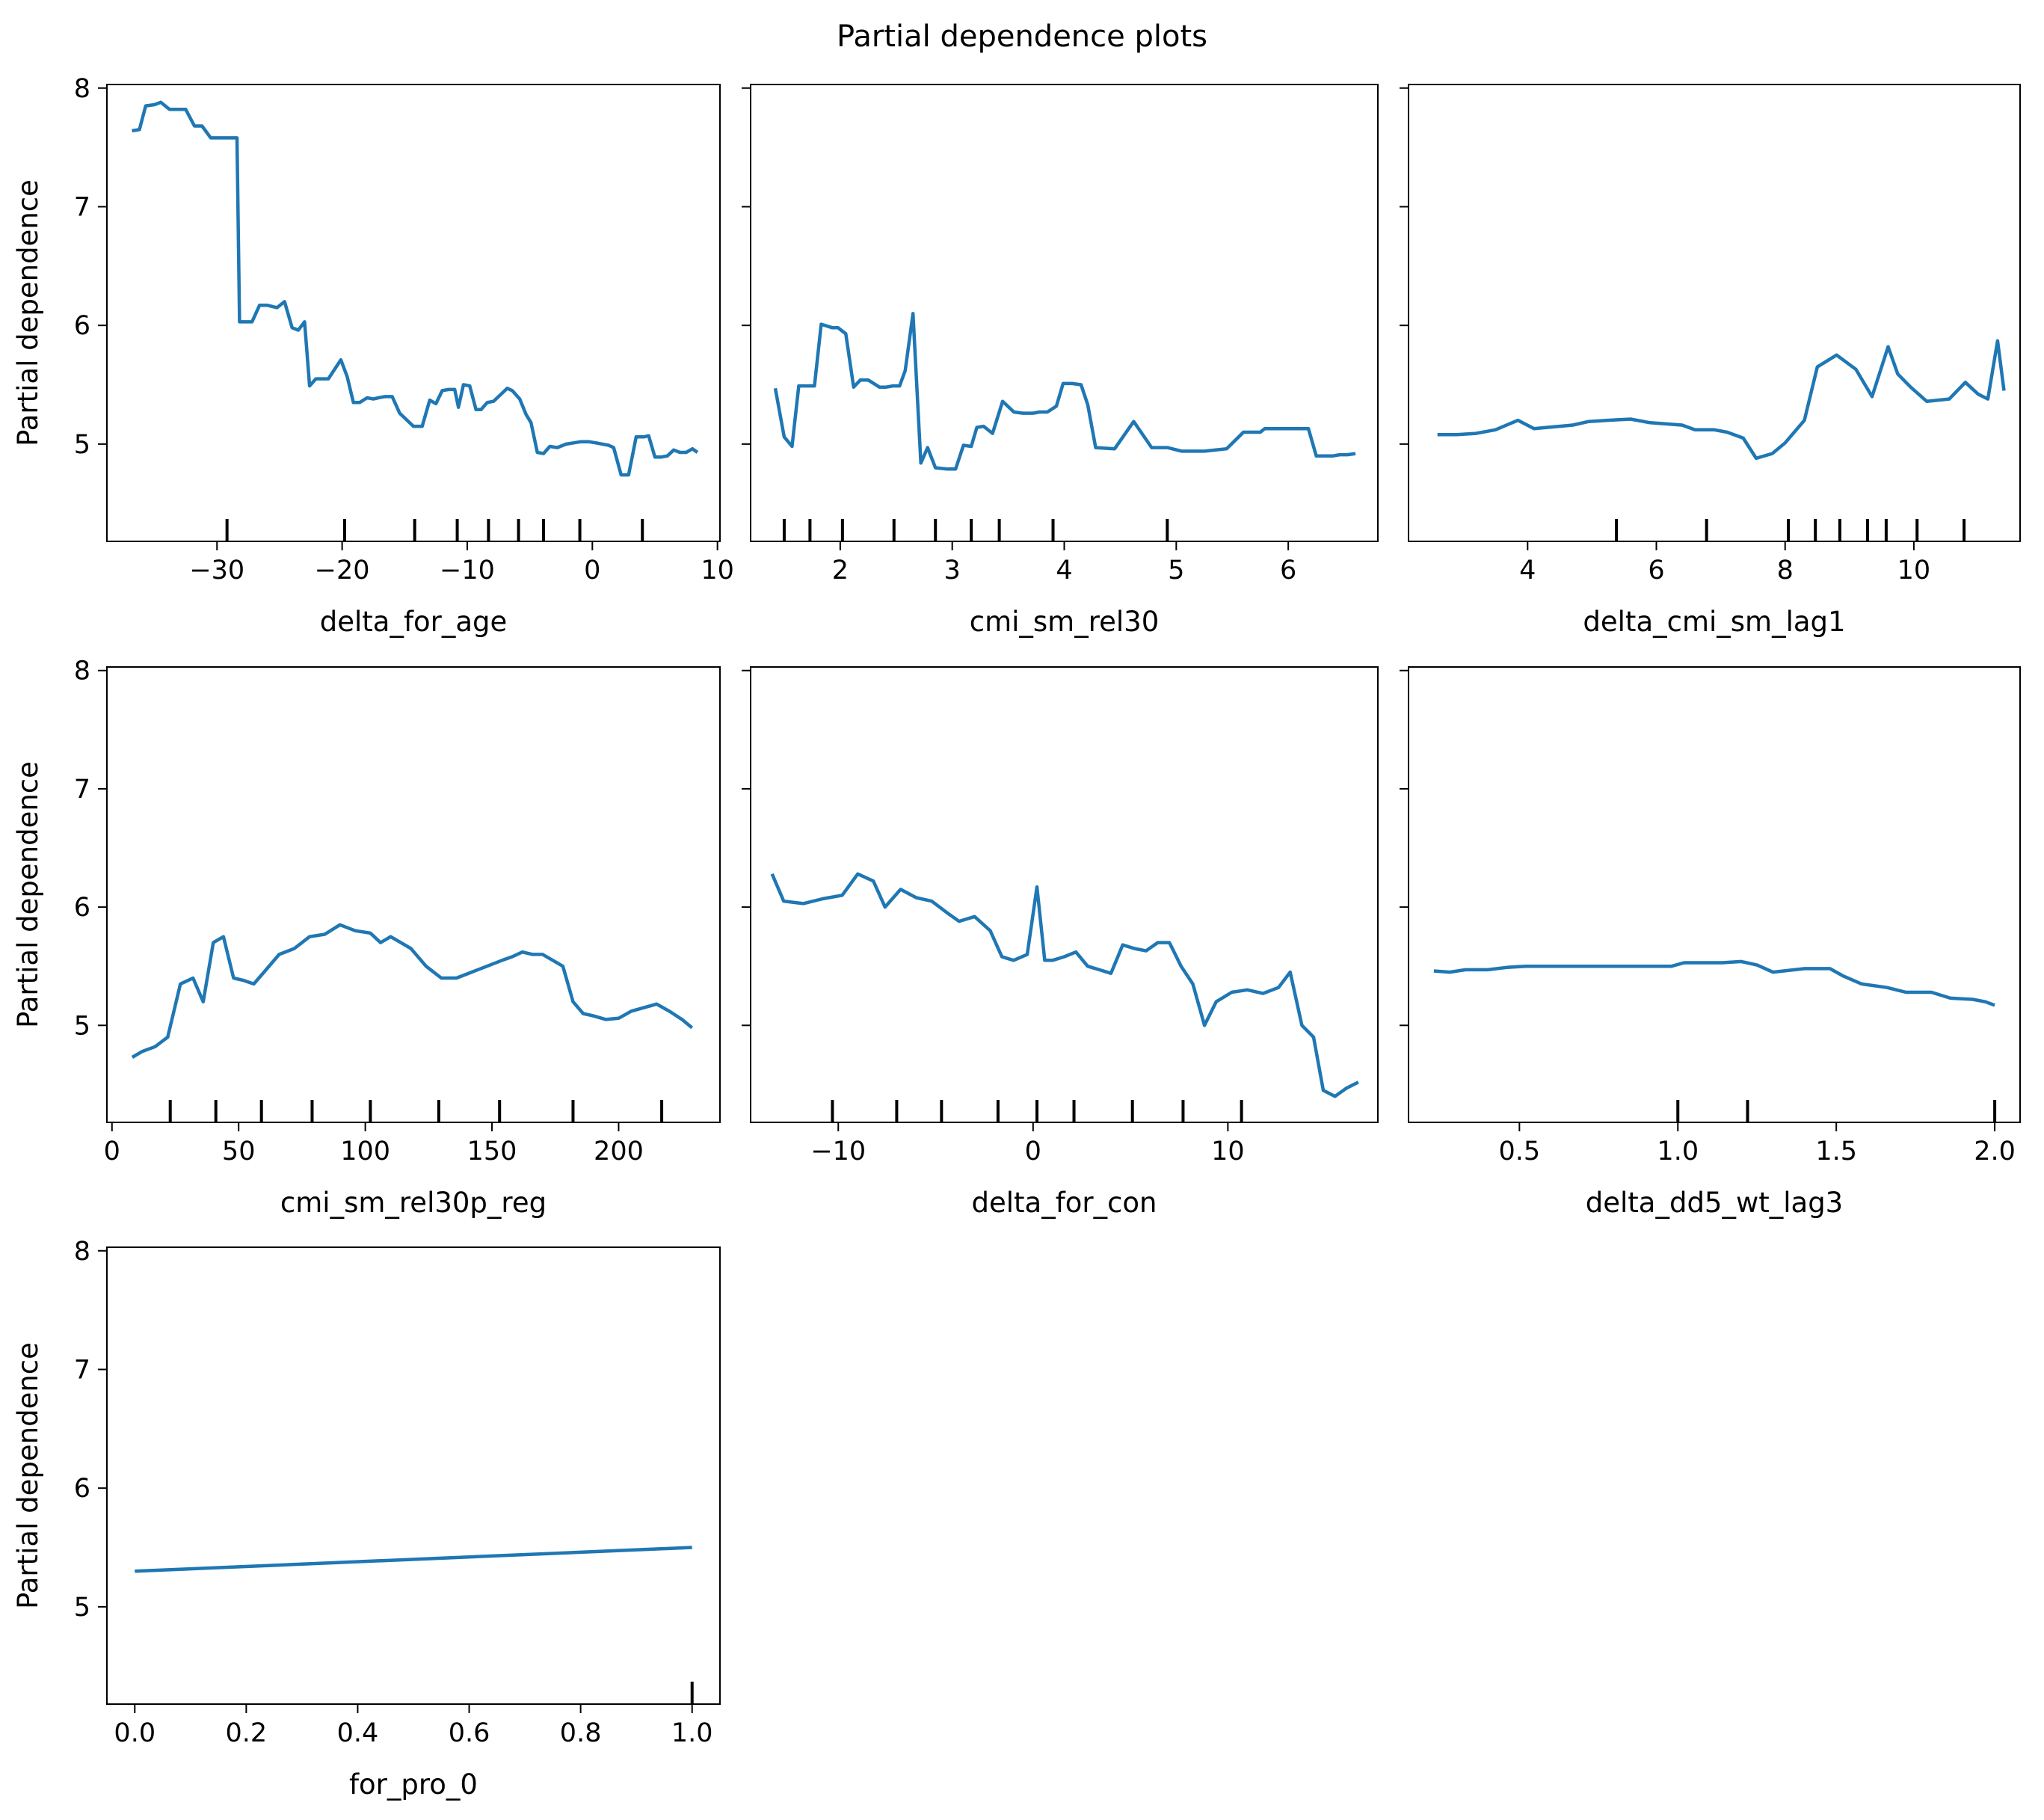 This screenshot has width=2044, height=1820. What do you see at coordinates (239, 1151) in the screenshot?
I see `x-tick-label: 50` at bounding box center [239, 1151].